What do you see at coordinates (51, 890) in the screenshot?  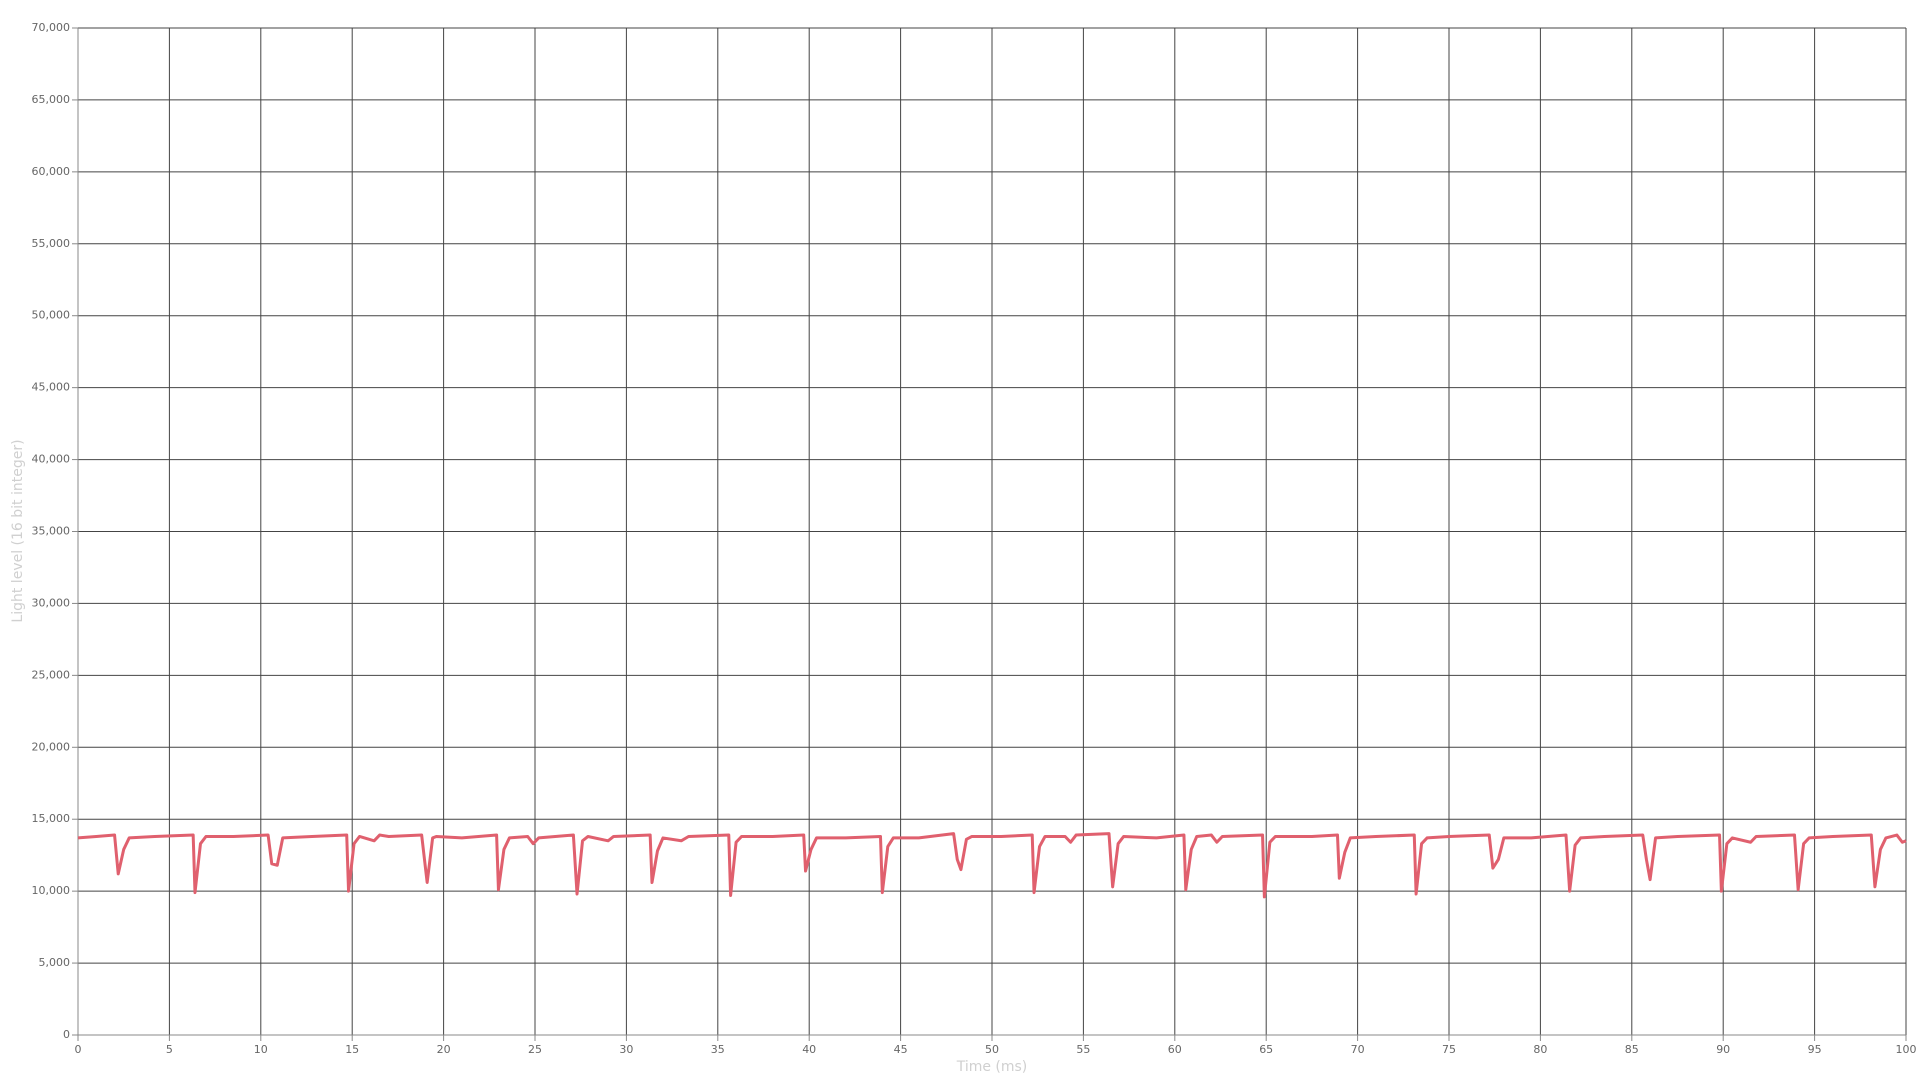 I see `y-tick-label: 10,000` at bounding box center [51, 890].